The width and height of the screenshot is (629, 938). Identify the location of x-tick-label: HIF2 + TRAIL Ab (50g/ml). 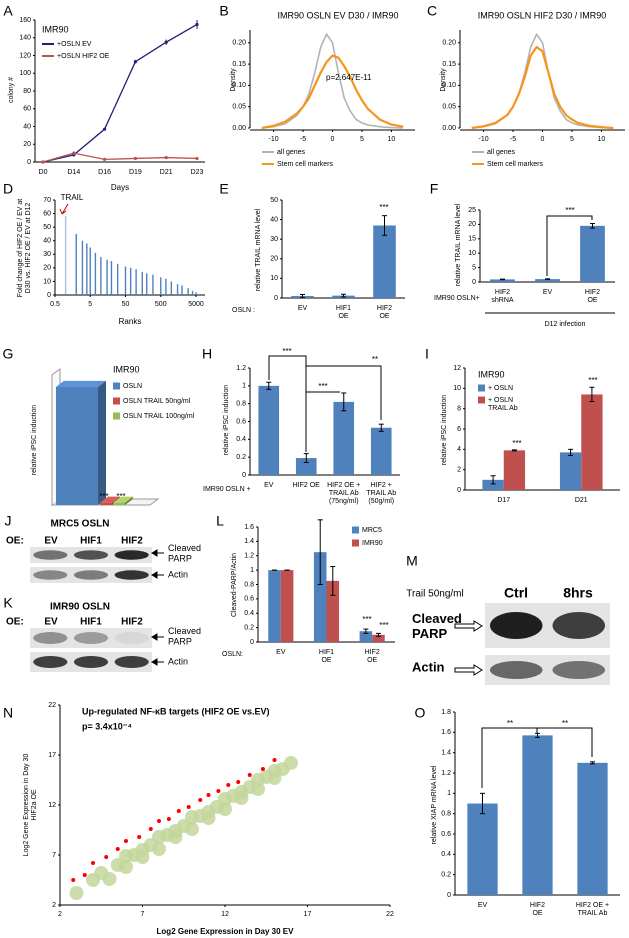
(381, 493).